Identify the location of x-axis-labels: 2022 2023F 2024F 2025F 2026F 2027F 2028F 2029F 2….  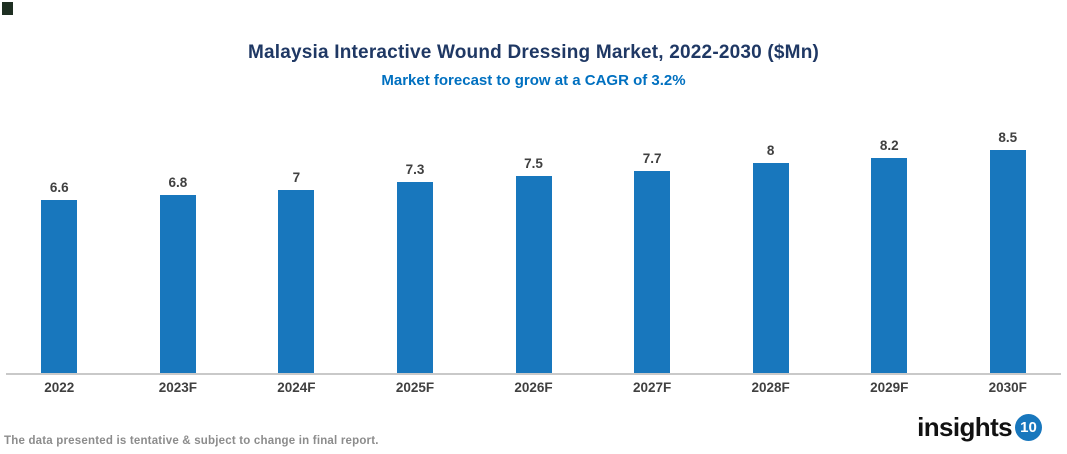
(533, 387).